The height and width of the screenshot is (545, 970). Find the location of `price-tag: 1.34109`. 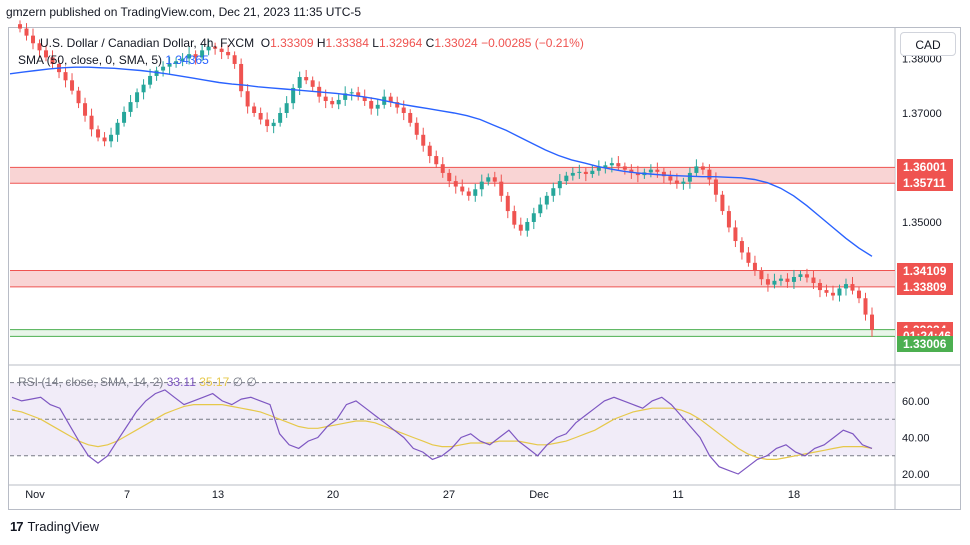

price-tag: 1.34109 is located at coordinates (925, 270).